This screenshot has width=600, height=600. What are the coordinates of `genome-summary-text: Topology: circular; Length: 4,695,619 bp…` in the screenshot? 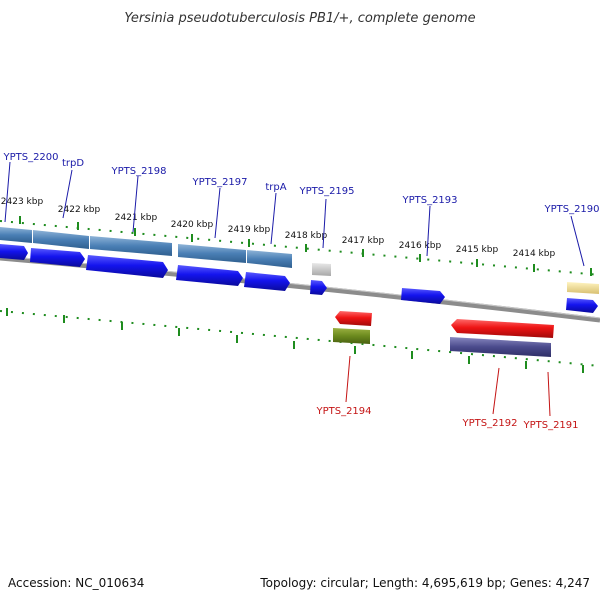 It's located at (424, 583).